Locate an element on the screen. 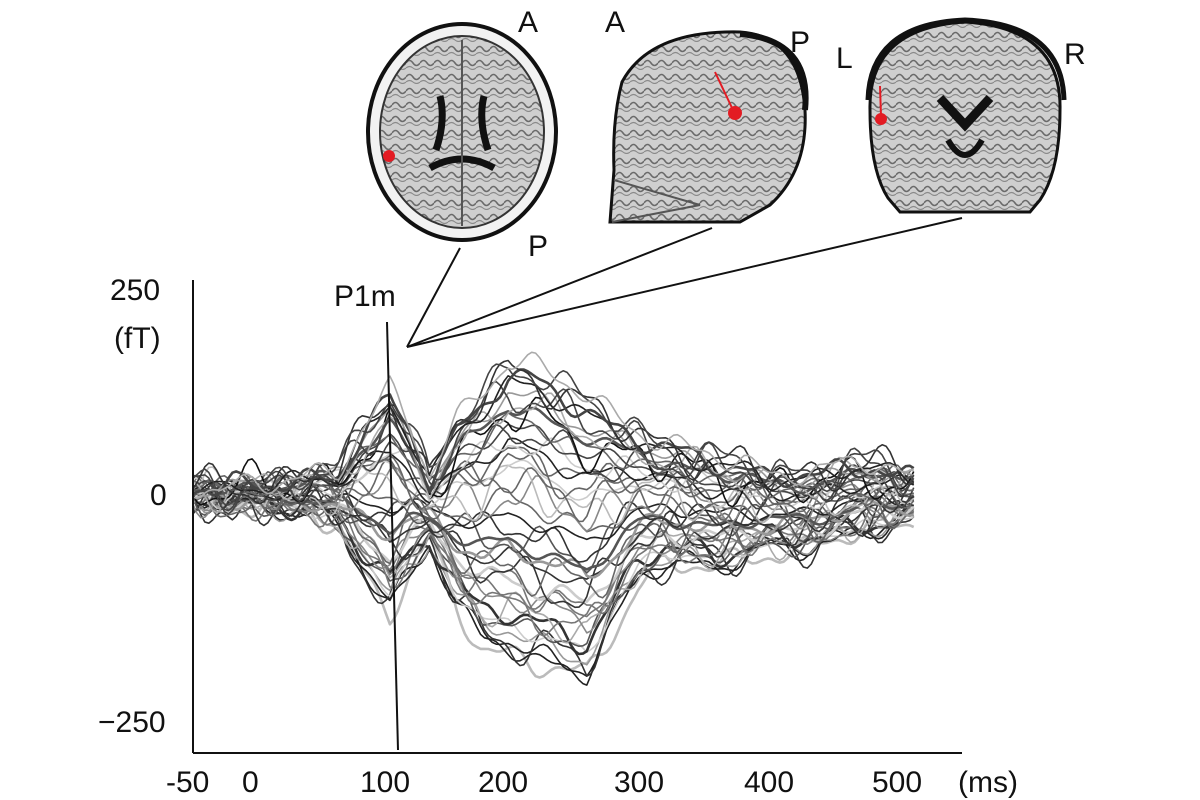 This screenshot has height=800, width=1200. sagittal-orientation-label-b: P is located at coordinates (800, 42).